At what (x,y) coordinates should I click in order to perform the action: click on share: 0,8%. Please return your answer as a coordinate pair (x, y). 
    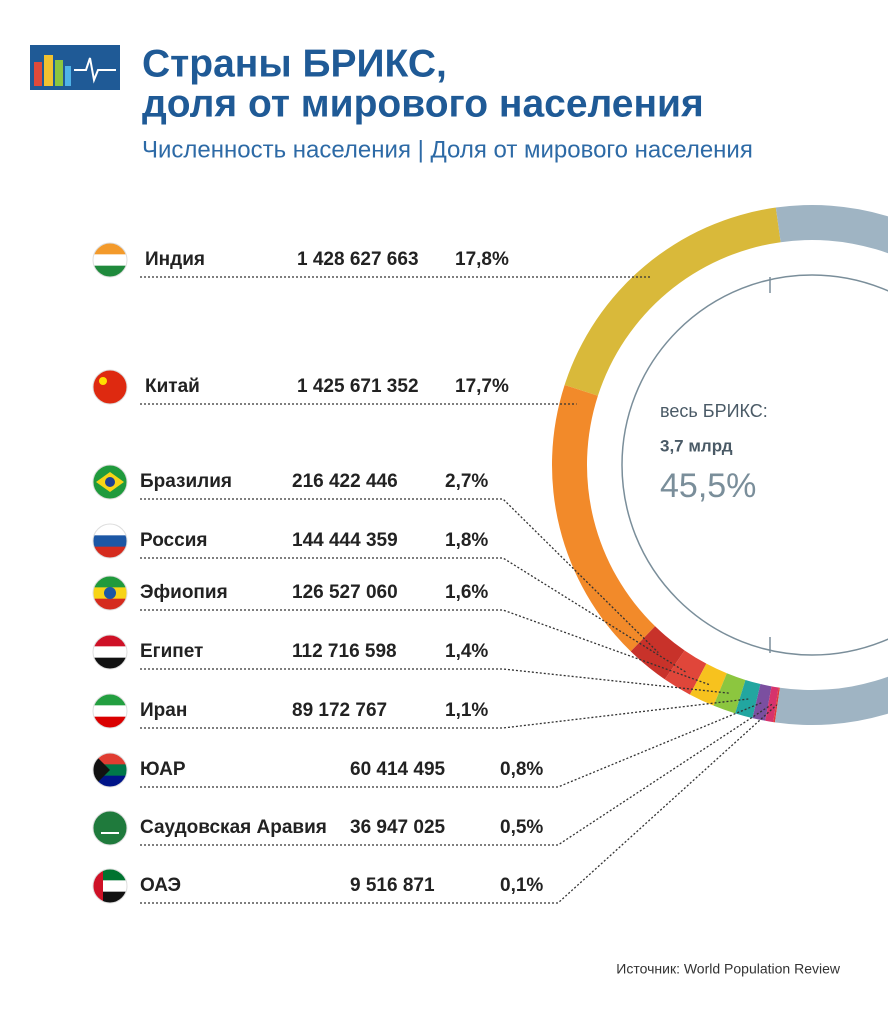
    Looking at the image, I should click on (521, 769).